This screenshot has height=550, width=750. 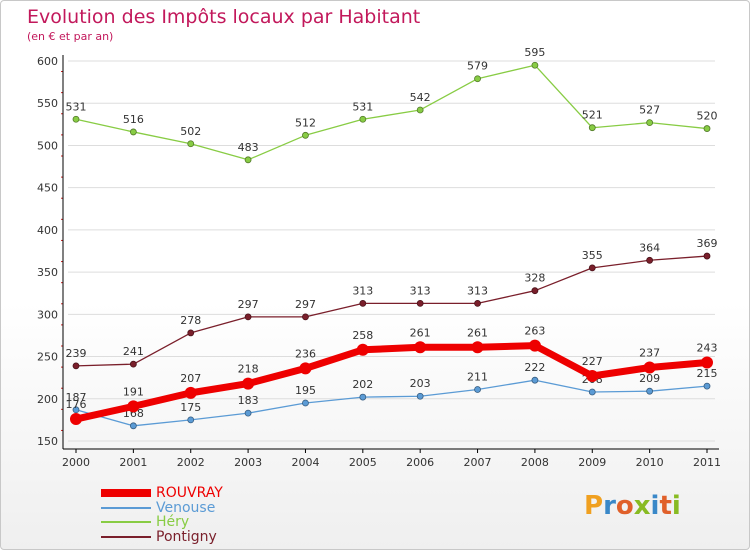 I want to click on legend-label: ROUVRAY, so click(x=189, y=493).